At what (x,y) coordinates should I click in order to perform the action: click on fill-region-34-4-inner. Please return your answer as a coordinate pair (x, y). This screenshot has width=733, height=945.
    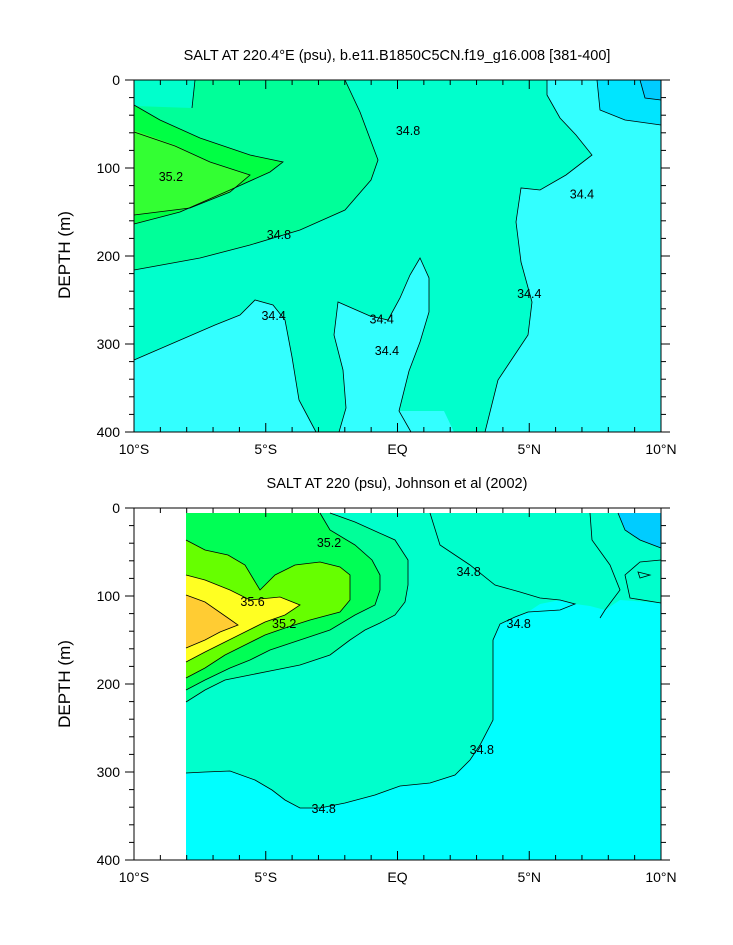
    Looking at the image, I should click on (381, 345).